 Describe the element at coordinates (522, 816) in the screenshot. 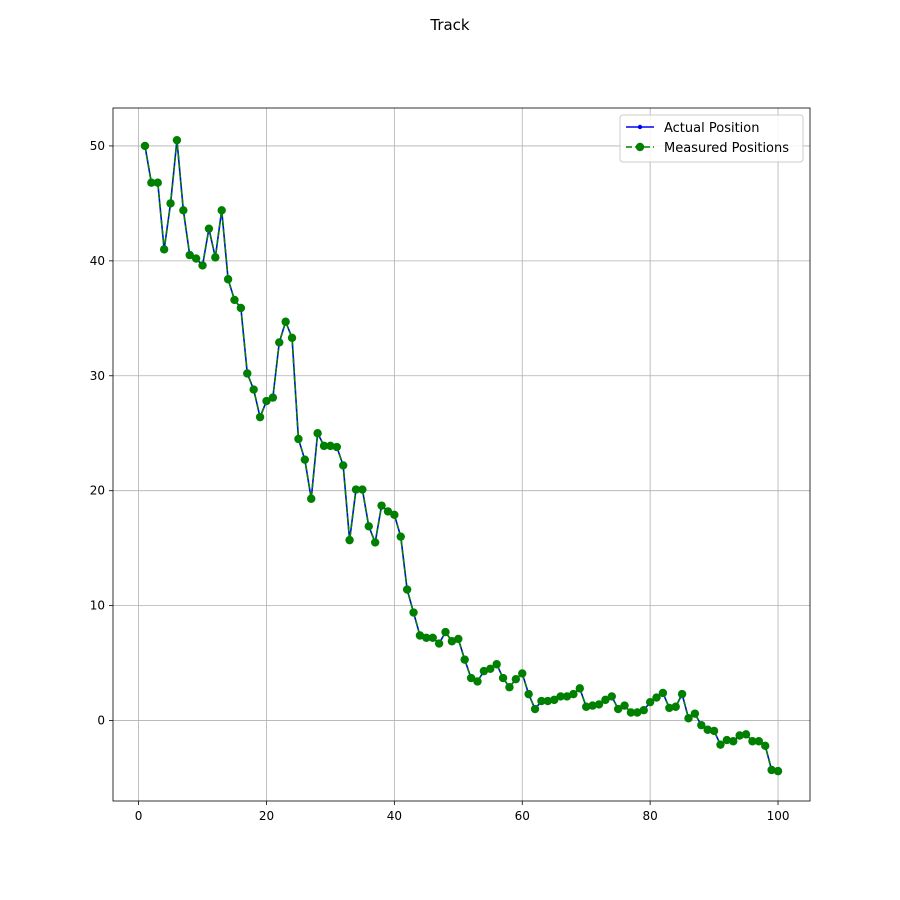

I see `x-tick-label: 60` at that location.